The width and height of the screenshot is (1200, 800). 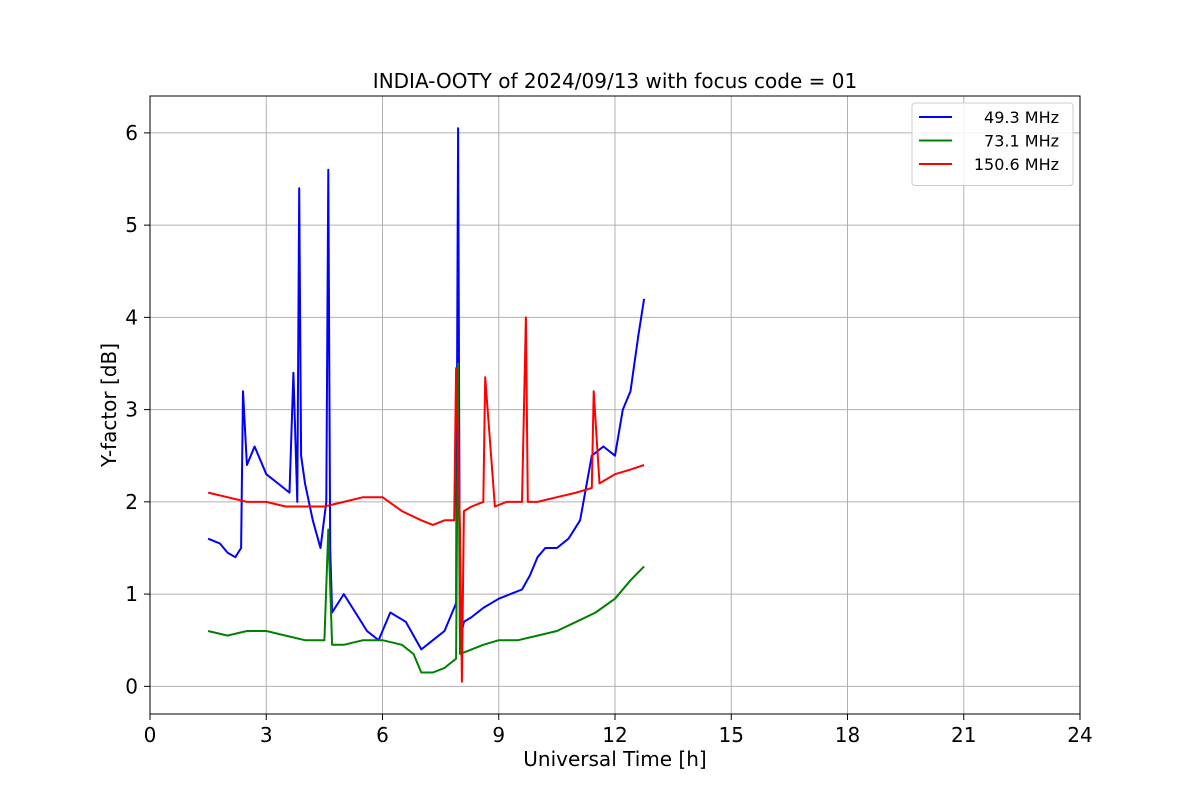 What do you see at coordinates (963, 735) in the screenshot?
I see `x-tick-label: 21` at bounding box center [963, 735].